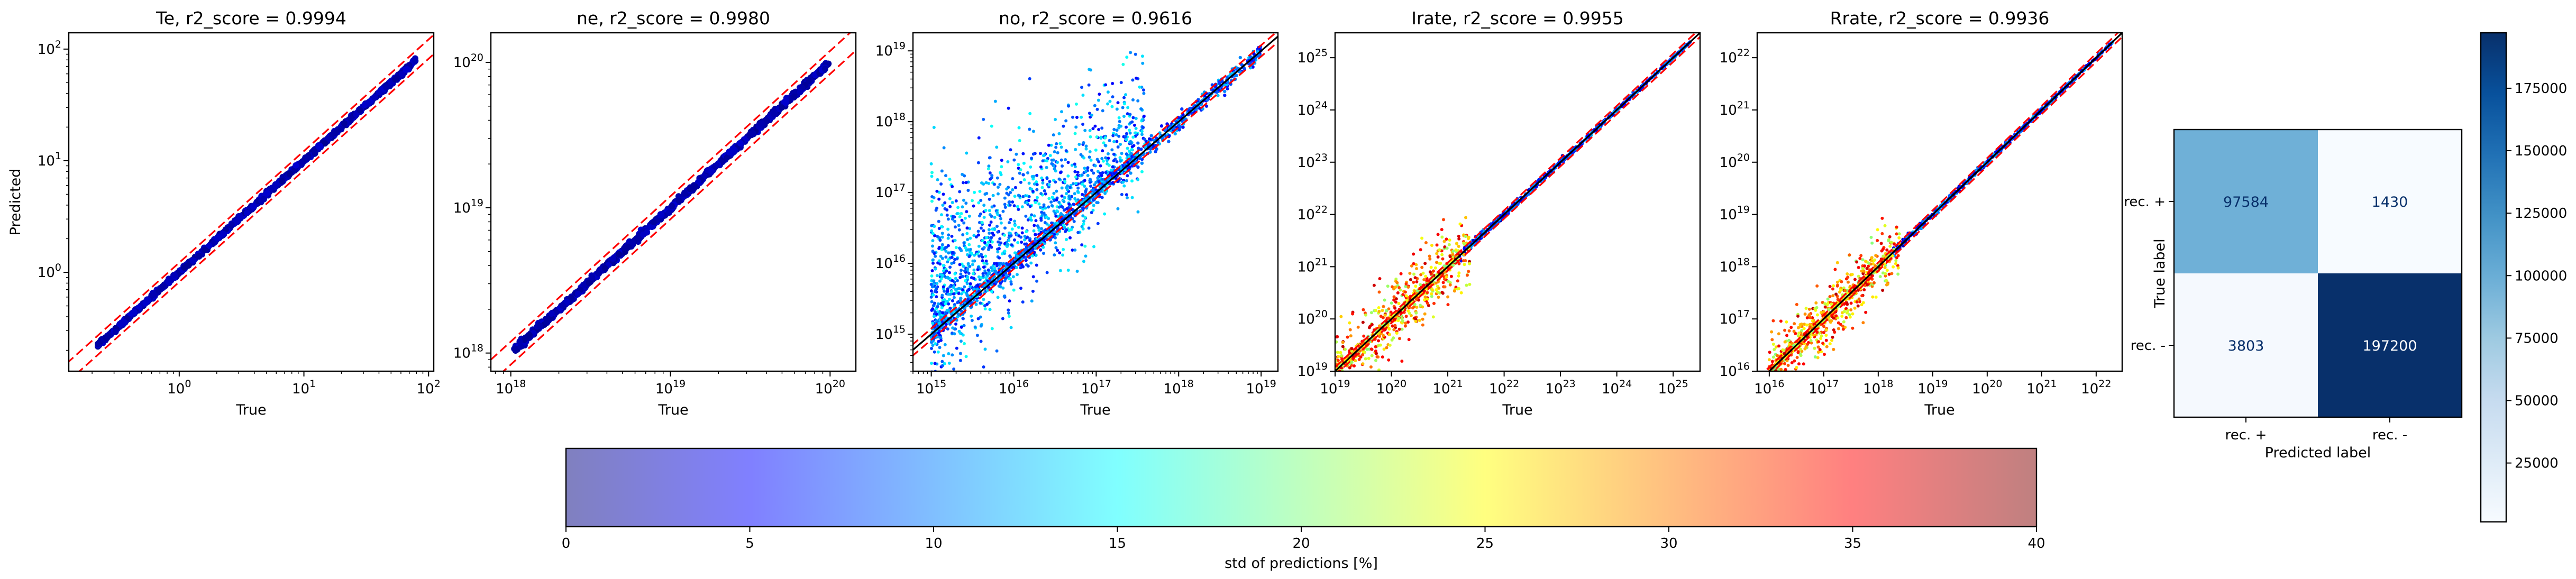  I want to click on y-tick-label: 1020, so click(468, 62).